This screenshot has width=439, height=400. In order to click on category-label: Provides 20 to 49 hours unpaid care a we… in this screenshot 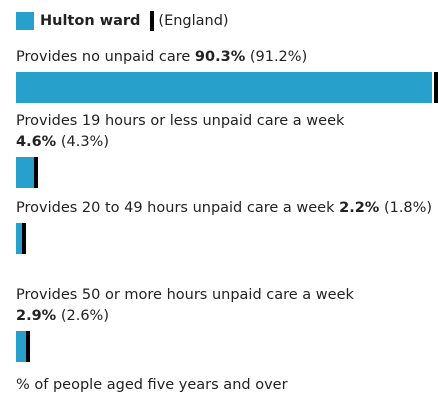, I will do `click(227, 208)`.